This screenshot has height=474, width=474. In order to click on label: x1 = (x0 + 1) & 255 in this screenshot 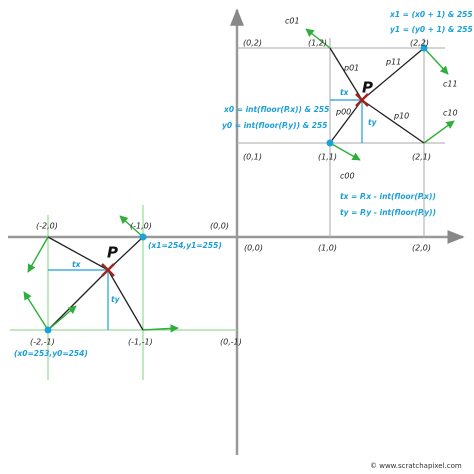, I will do `click(431, 14)`.